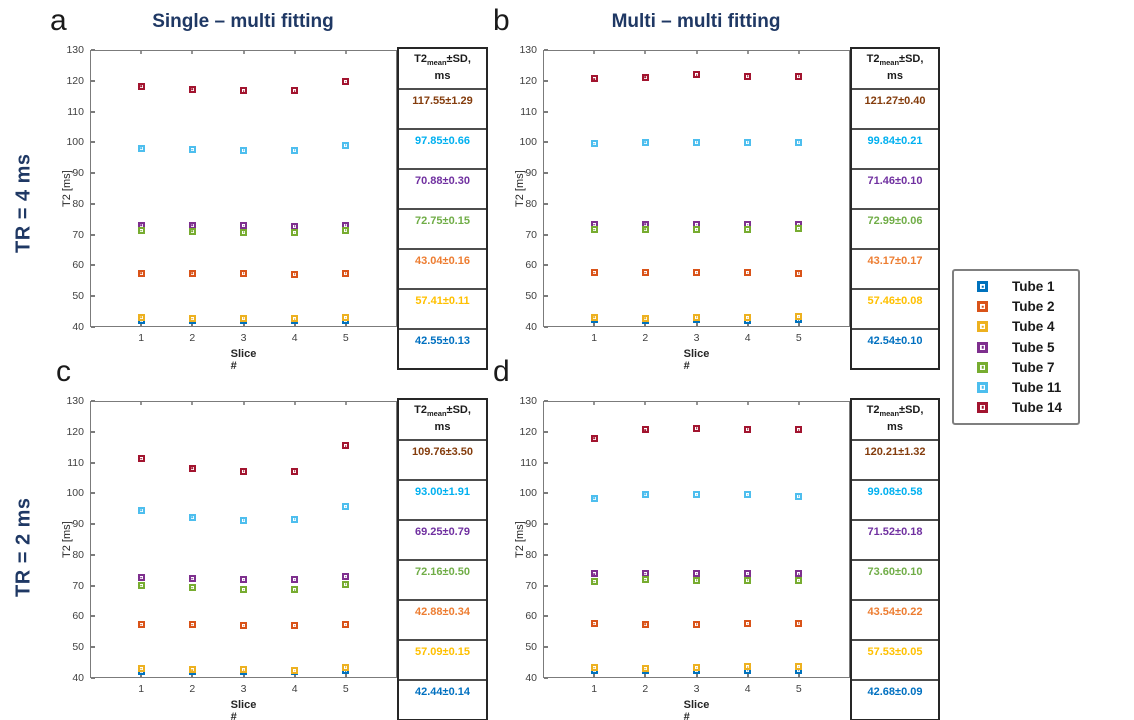 This screenshot has width=1134, height=720. I want to click on marker-tube-2-s3, so click(696, 273).